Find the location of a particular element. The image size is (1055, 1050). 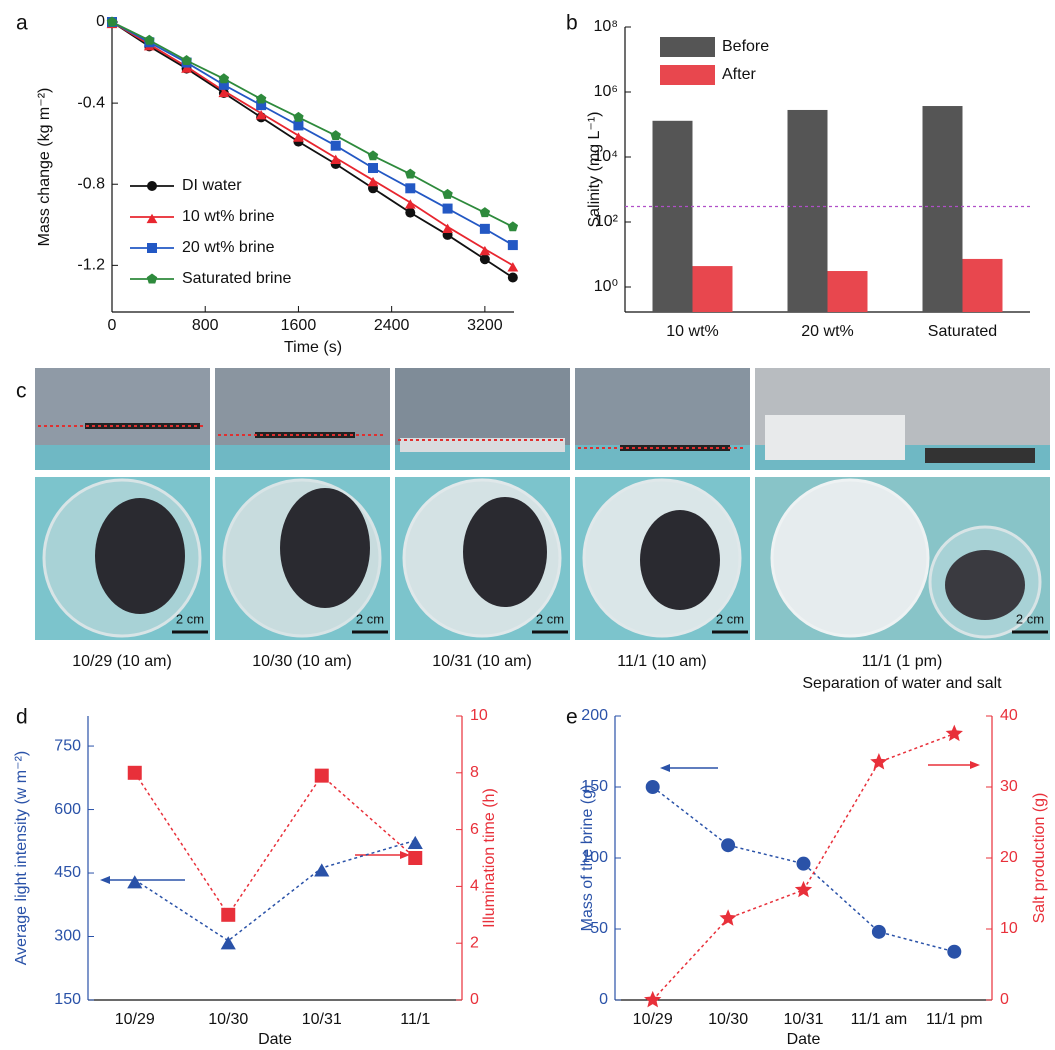

y-tick-label: -1.2 is located at coordinates (91, 265).